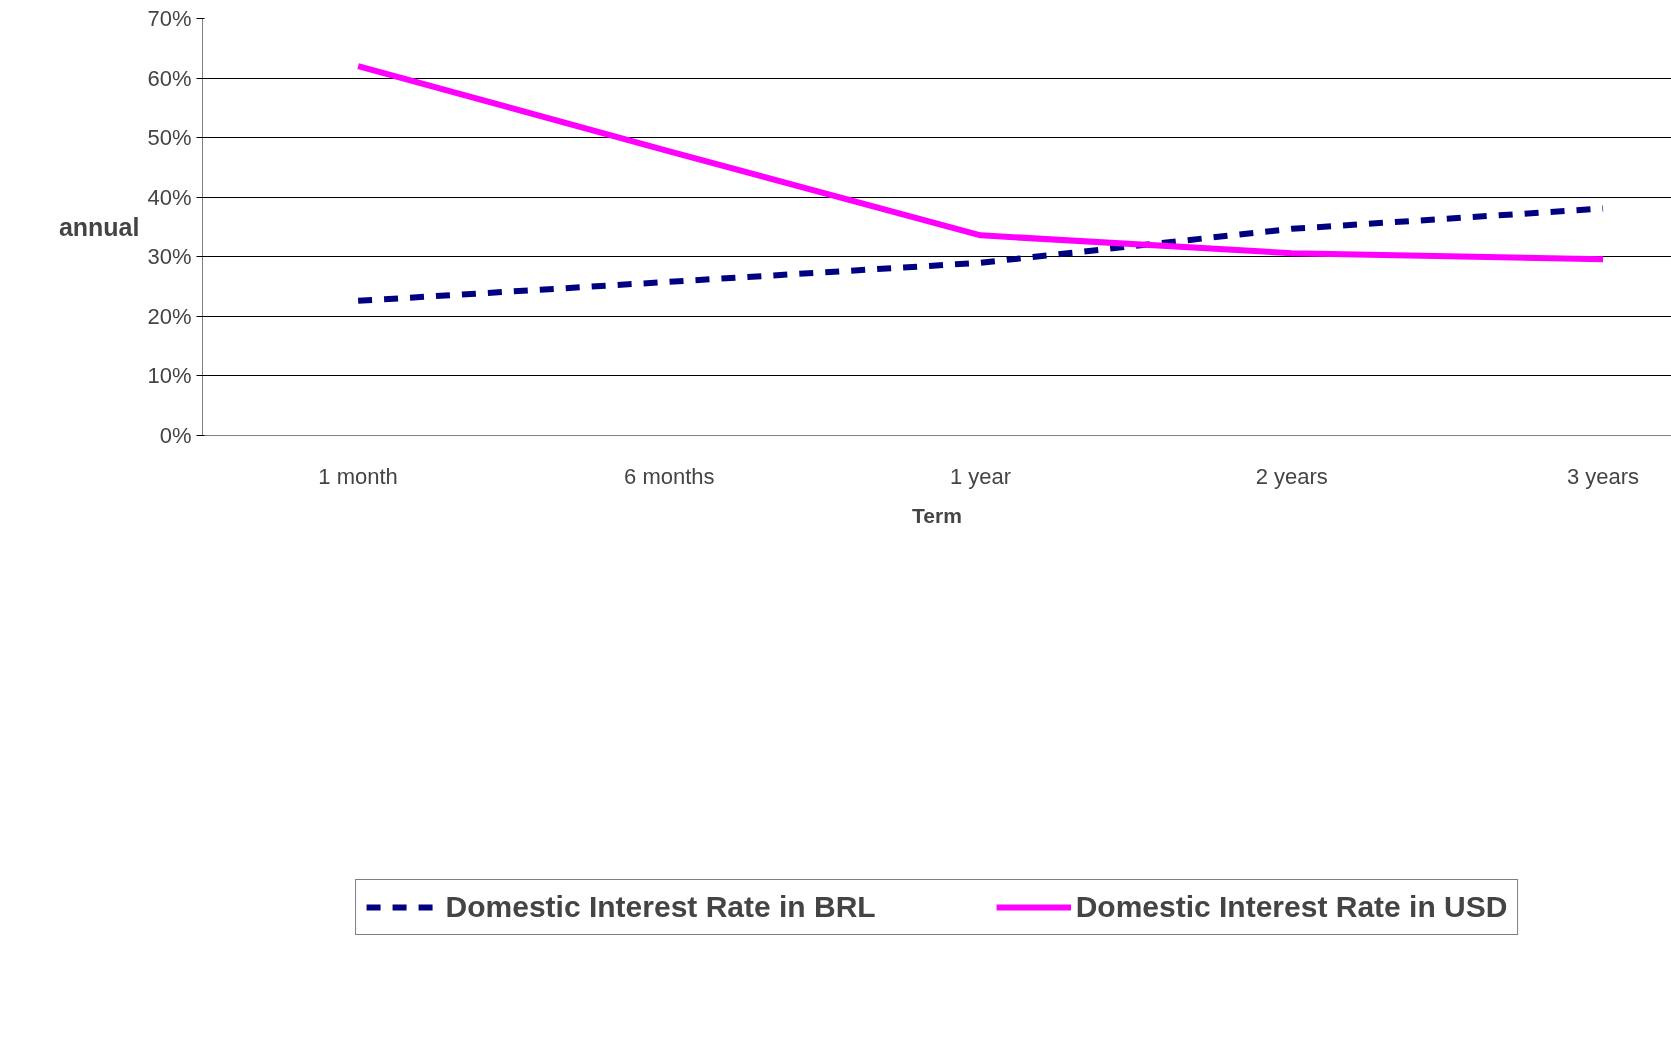  I want to click on y-tick-label: 0%, so click(175, 435).